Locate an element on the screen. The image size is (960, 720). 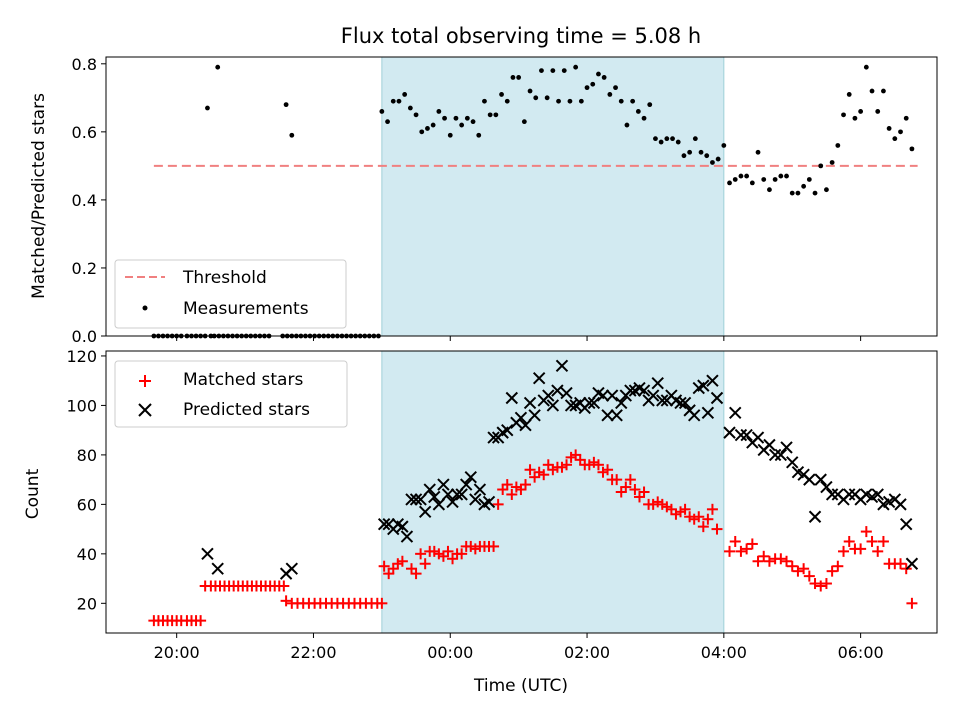
bottom-y-tick-label: 40 is located at coordinates (87, 554).